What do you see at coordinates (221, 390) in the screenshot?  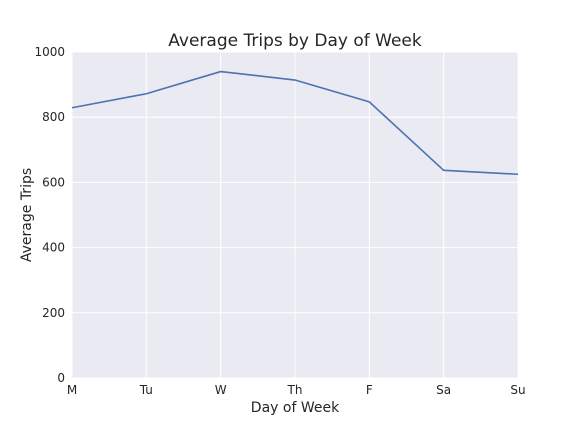 I see `x-tick-label: W` at bounding box center [221, 390].